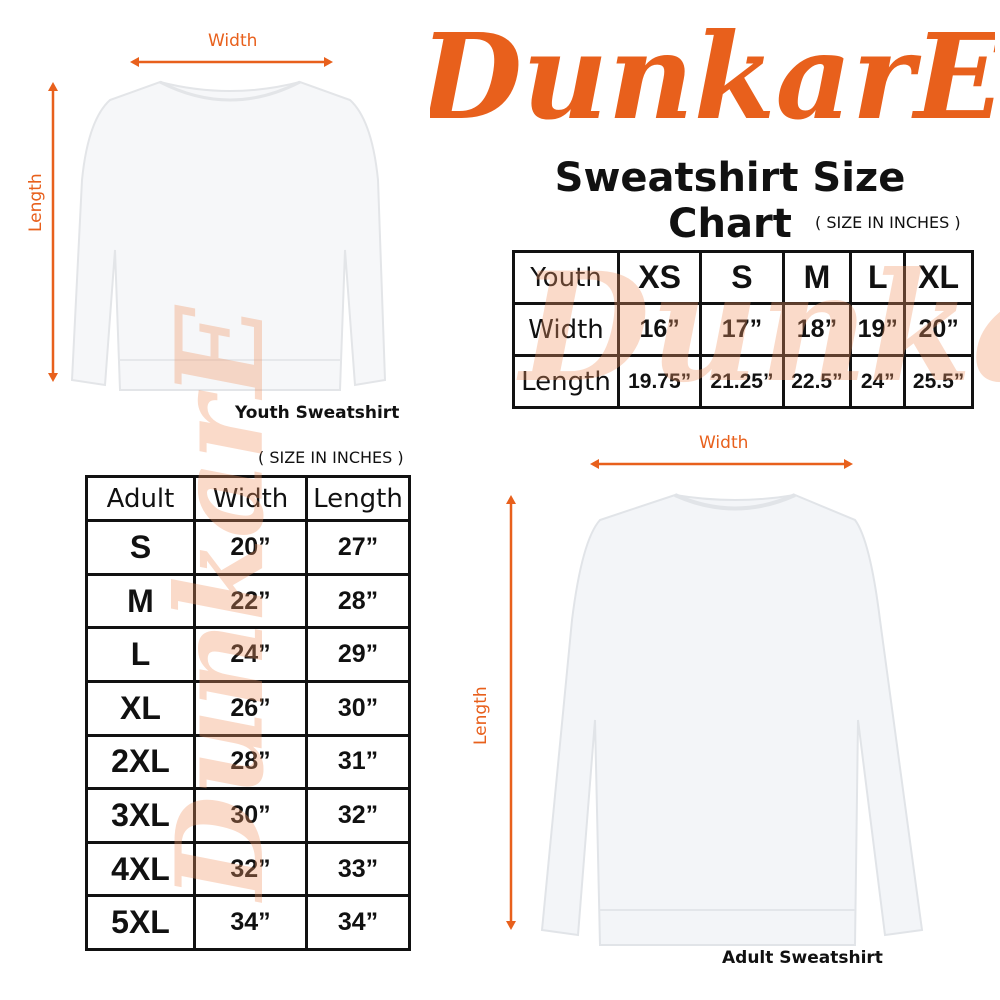  Describe the element at coordinates (511, 712) in the screenshot. I see `adult-length-arrow` at that location.